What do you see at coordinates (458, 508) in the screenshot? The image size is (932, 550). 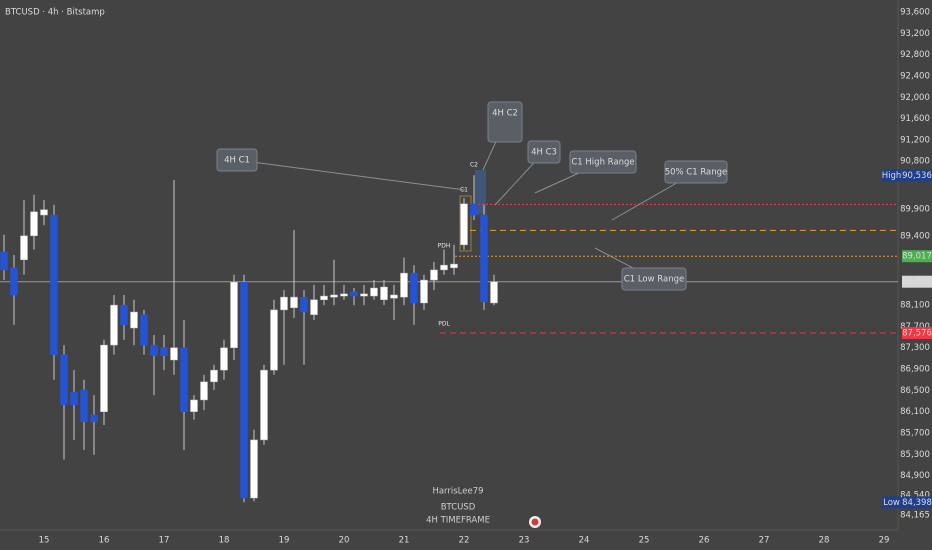 I see `watermark: BTCUSD` at bounding box center [458, 508].